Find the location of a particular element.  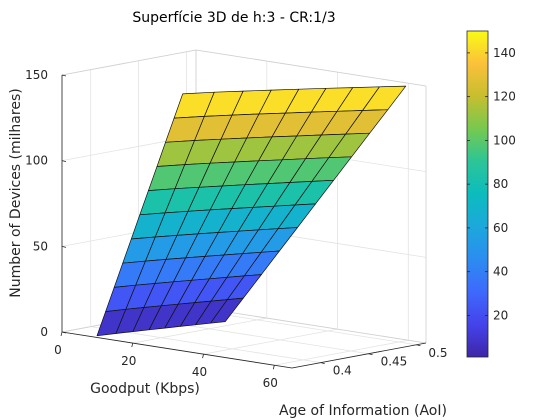

z-tick-label: 100 is located at coordinates (36, 161).